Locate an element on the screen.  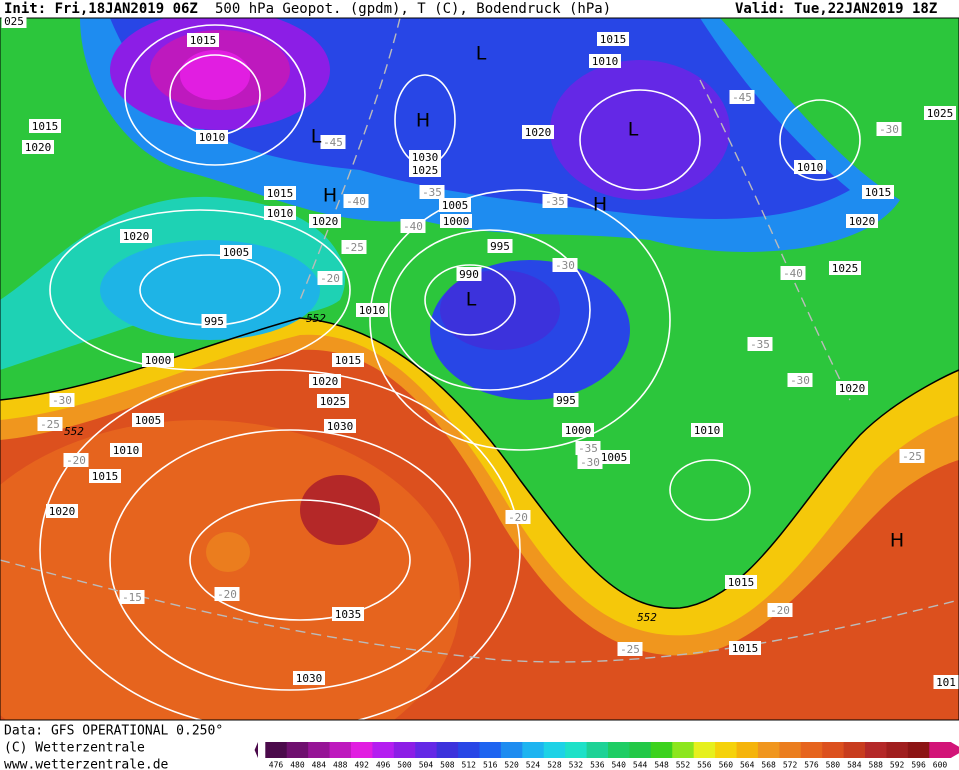
colorbar-label: 512 is located at coordinates (469, 765).